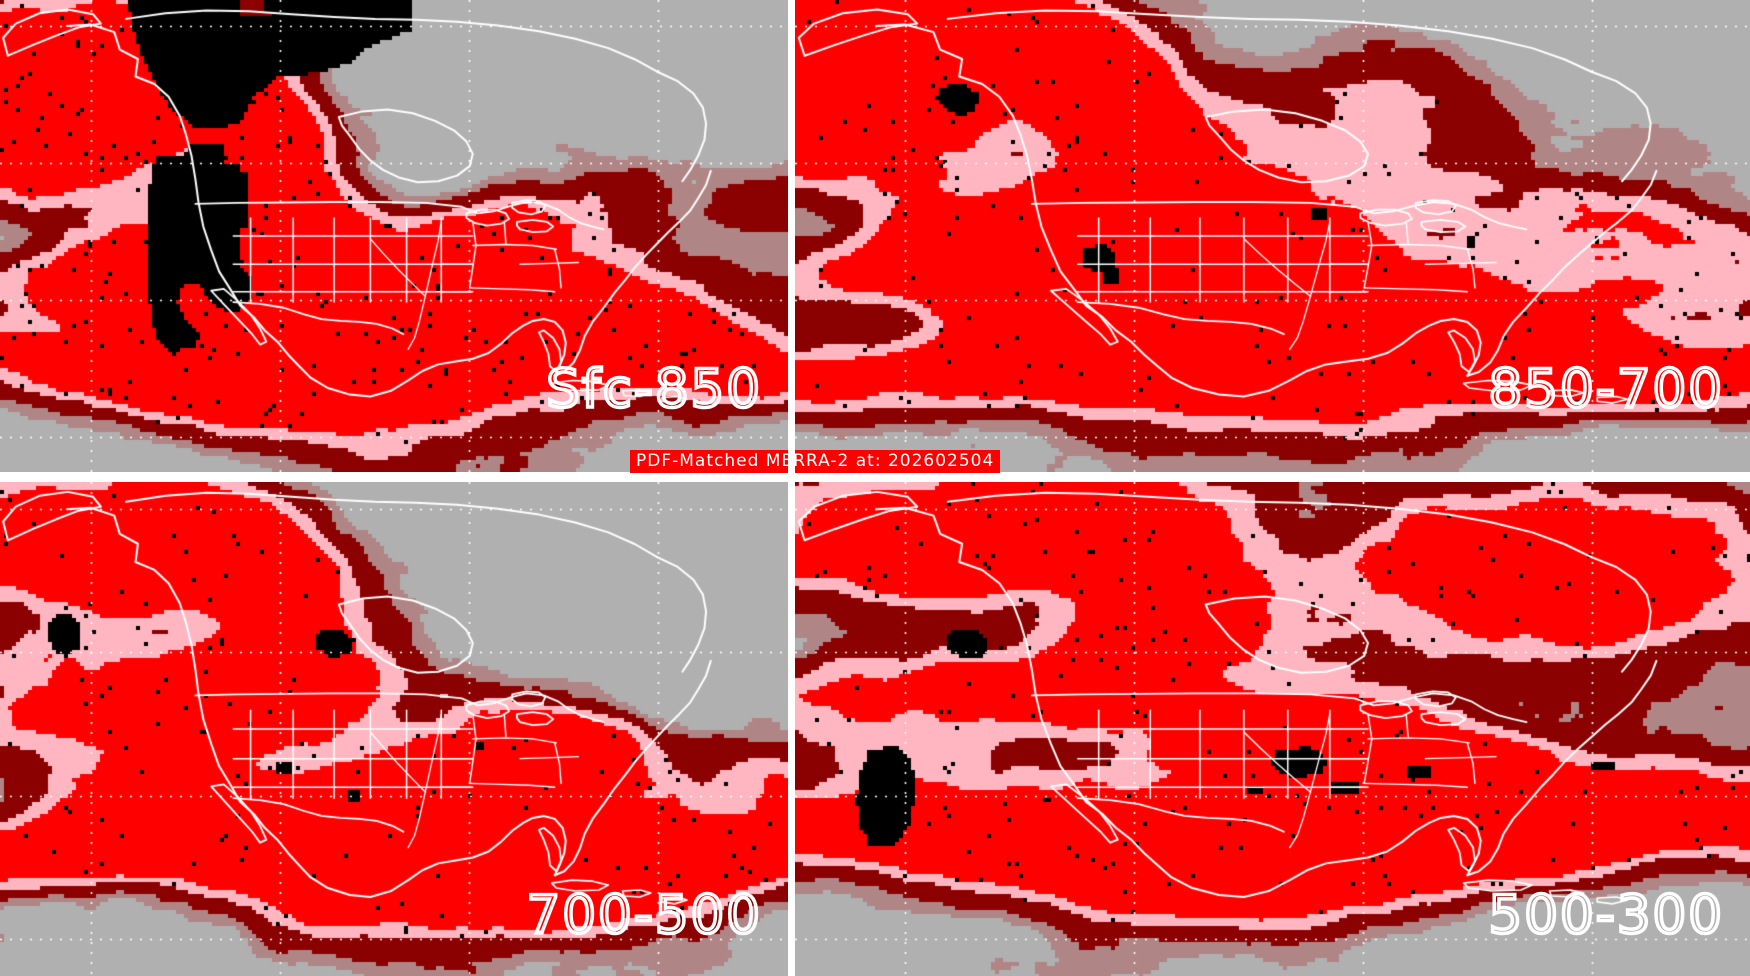 The height and width of the screenshot is (976, 1750). I want to click on panel-divider-vertical, so click(791, 488).